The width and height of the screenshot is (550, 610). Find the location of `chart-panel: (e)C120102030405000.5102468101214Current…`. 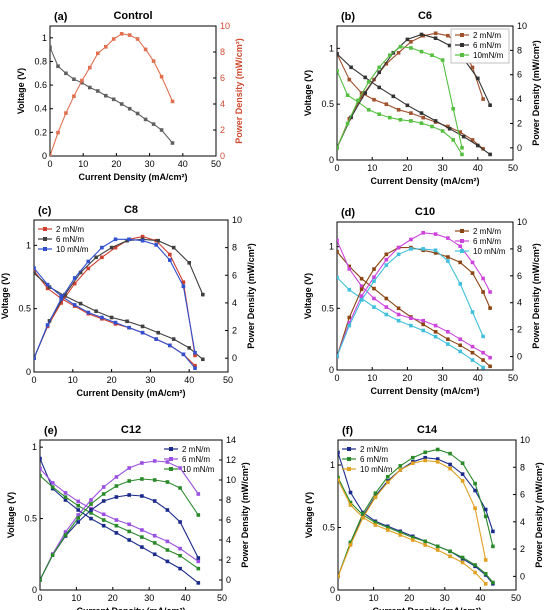

chart-panel: (e)C120102030405000.5102468101214Current… is located at coordinates (128, 517).